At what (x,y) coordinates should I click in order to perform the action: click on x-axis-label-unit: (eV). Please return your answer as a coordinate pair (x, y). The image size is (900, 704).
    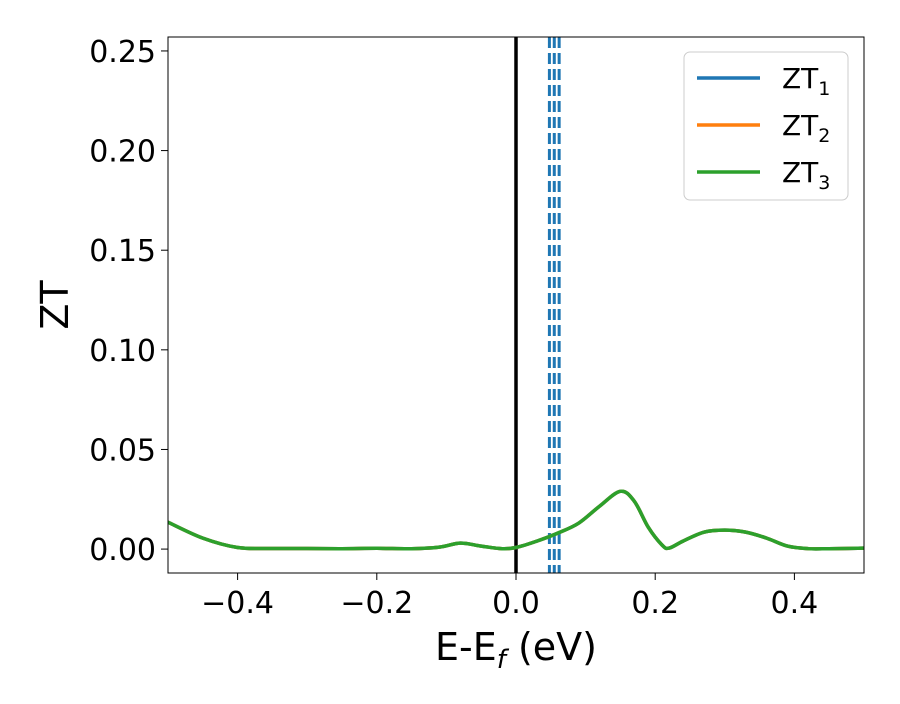
    Looking at the image, I should click on (551, 647).